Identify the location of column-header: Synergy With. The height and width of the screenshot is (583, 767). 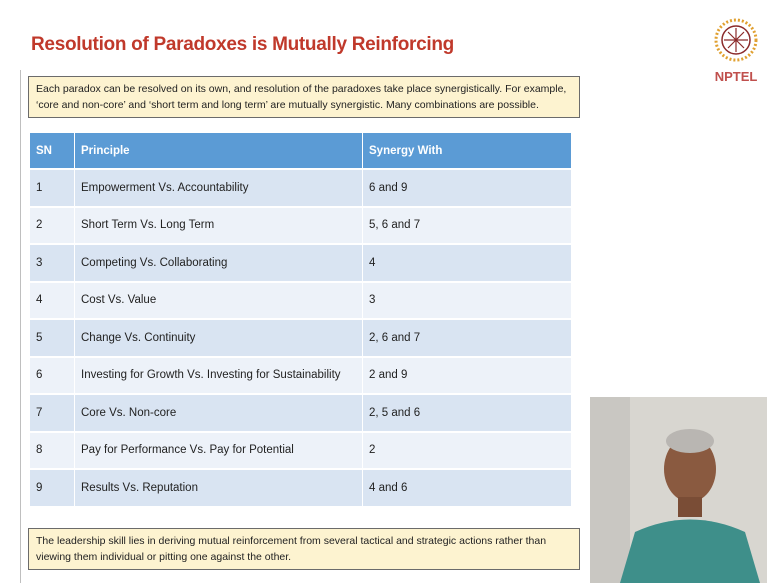
(467, 151).